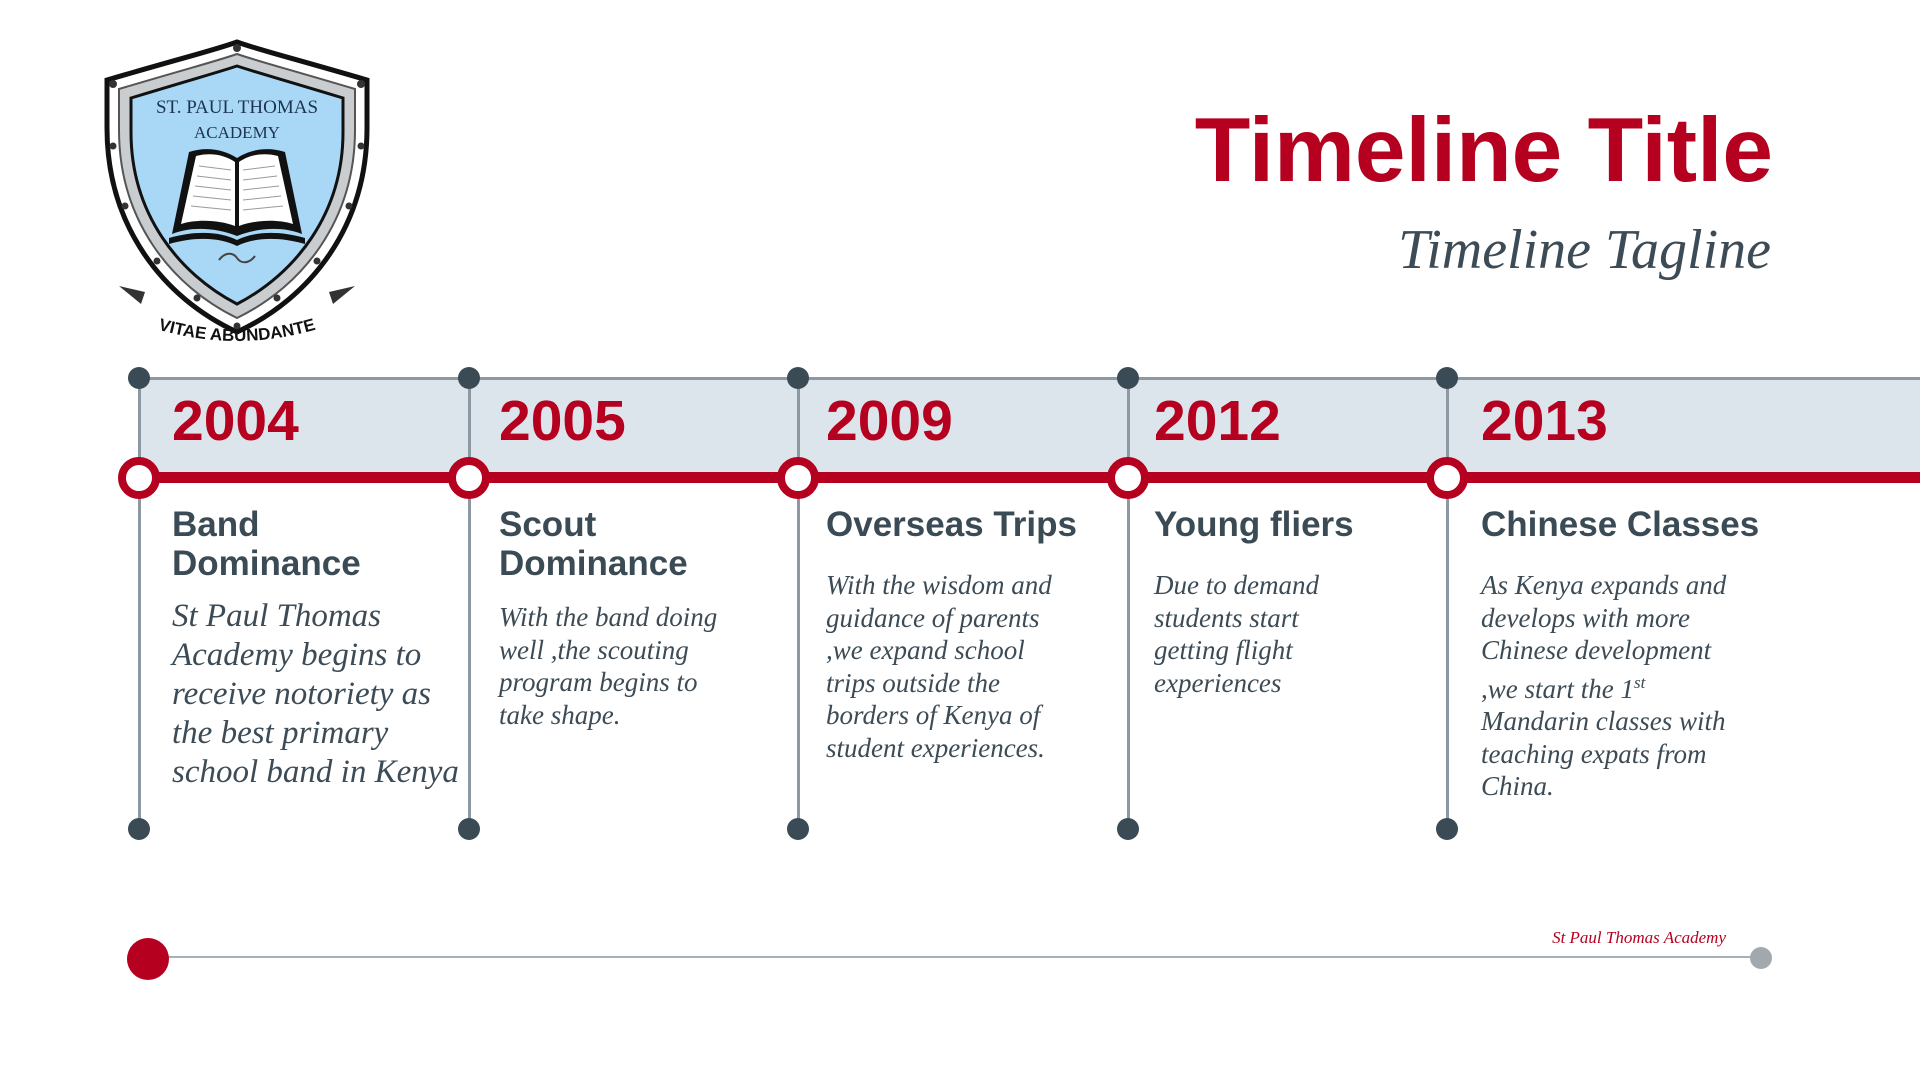 The image size is (1920, 1080). Describe the element at coordinates (798, 603) in the screenshot. I see `timeline-divider-2009` at that location.